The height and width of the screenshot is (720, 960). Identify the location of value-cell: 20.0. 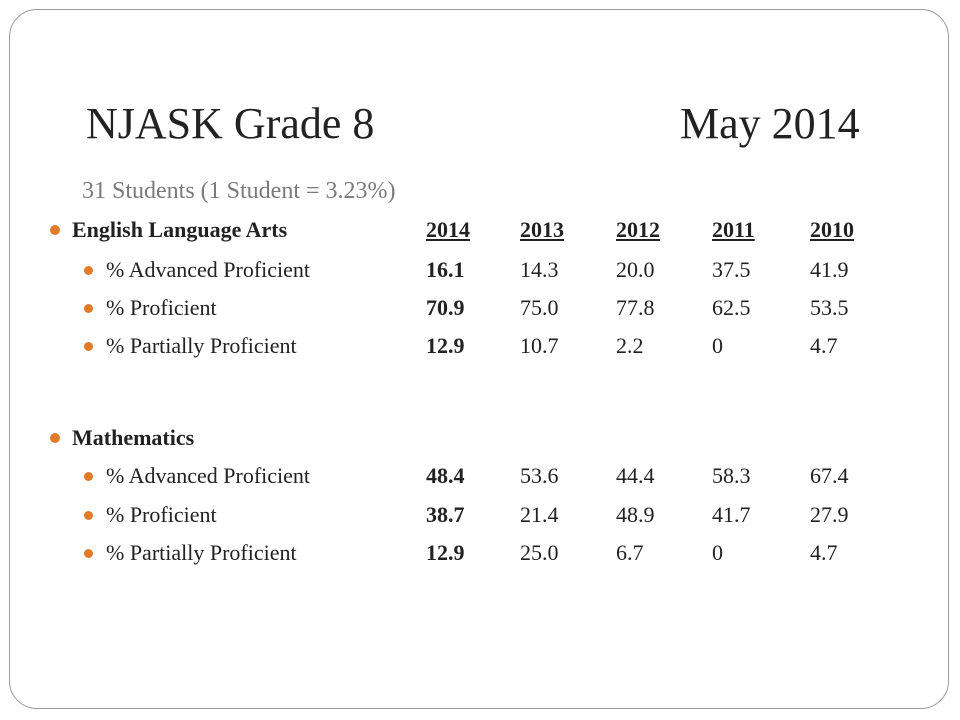
(635, 269).